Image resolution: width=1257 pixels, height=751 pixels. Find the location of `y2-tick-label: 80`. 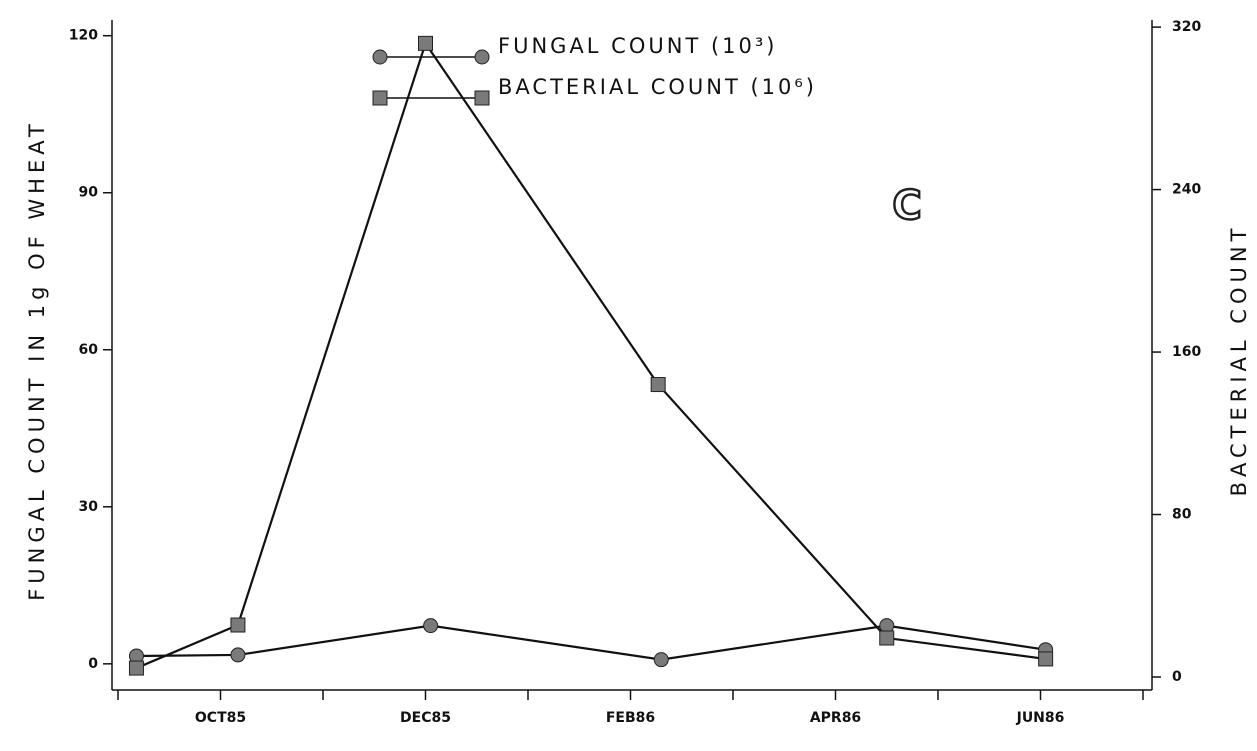

y2-tick-label: 80 is located at coordinates (1182, 515).